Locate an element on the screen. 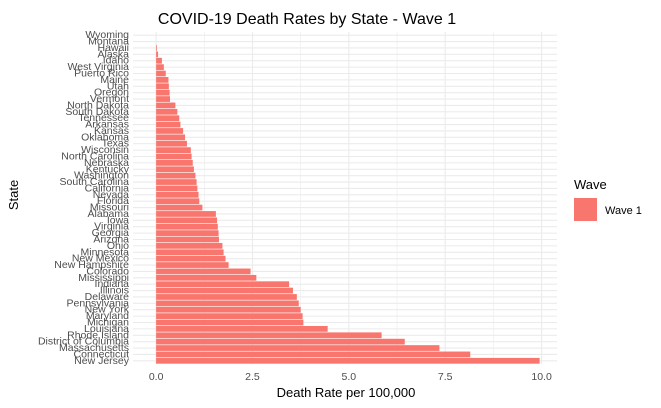  bar-oregon is located at coordinates (163, 92).